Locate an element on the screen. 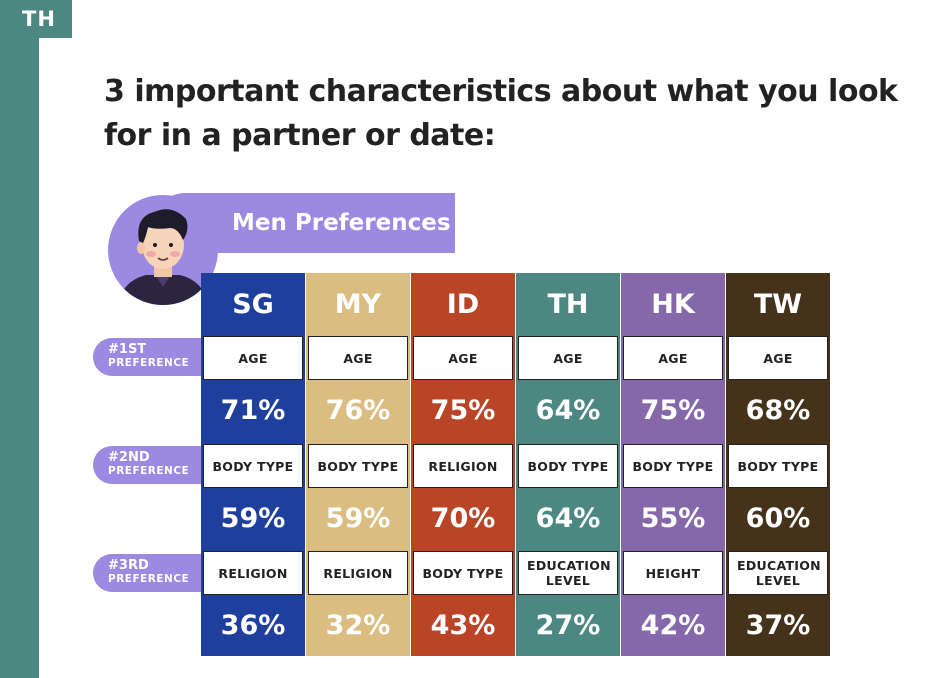 This screenshot has width=936, height=678. percentage-value: 70% is located at coordinates (463, 518).